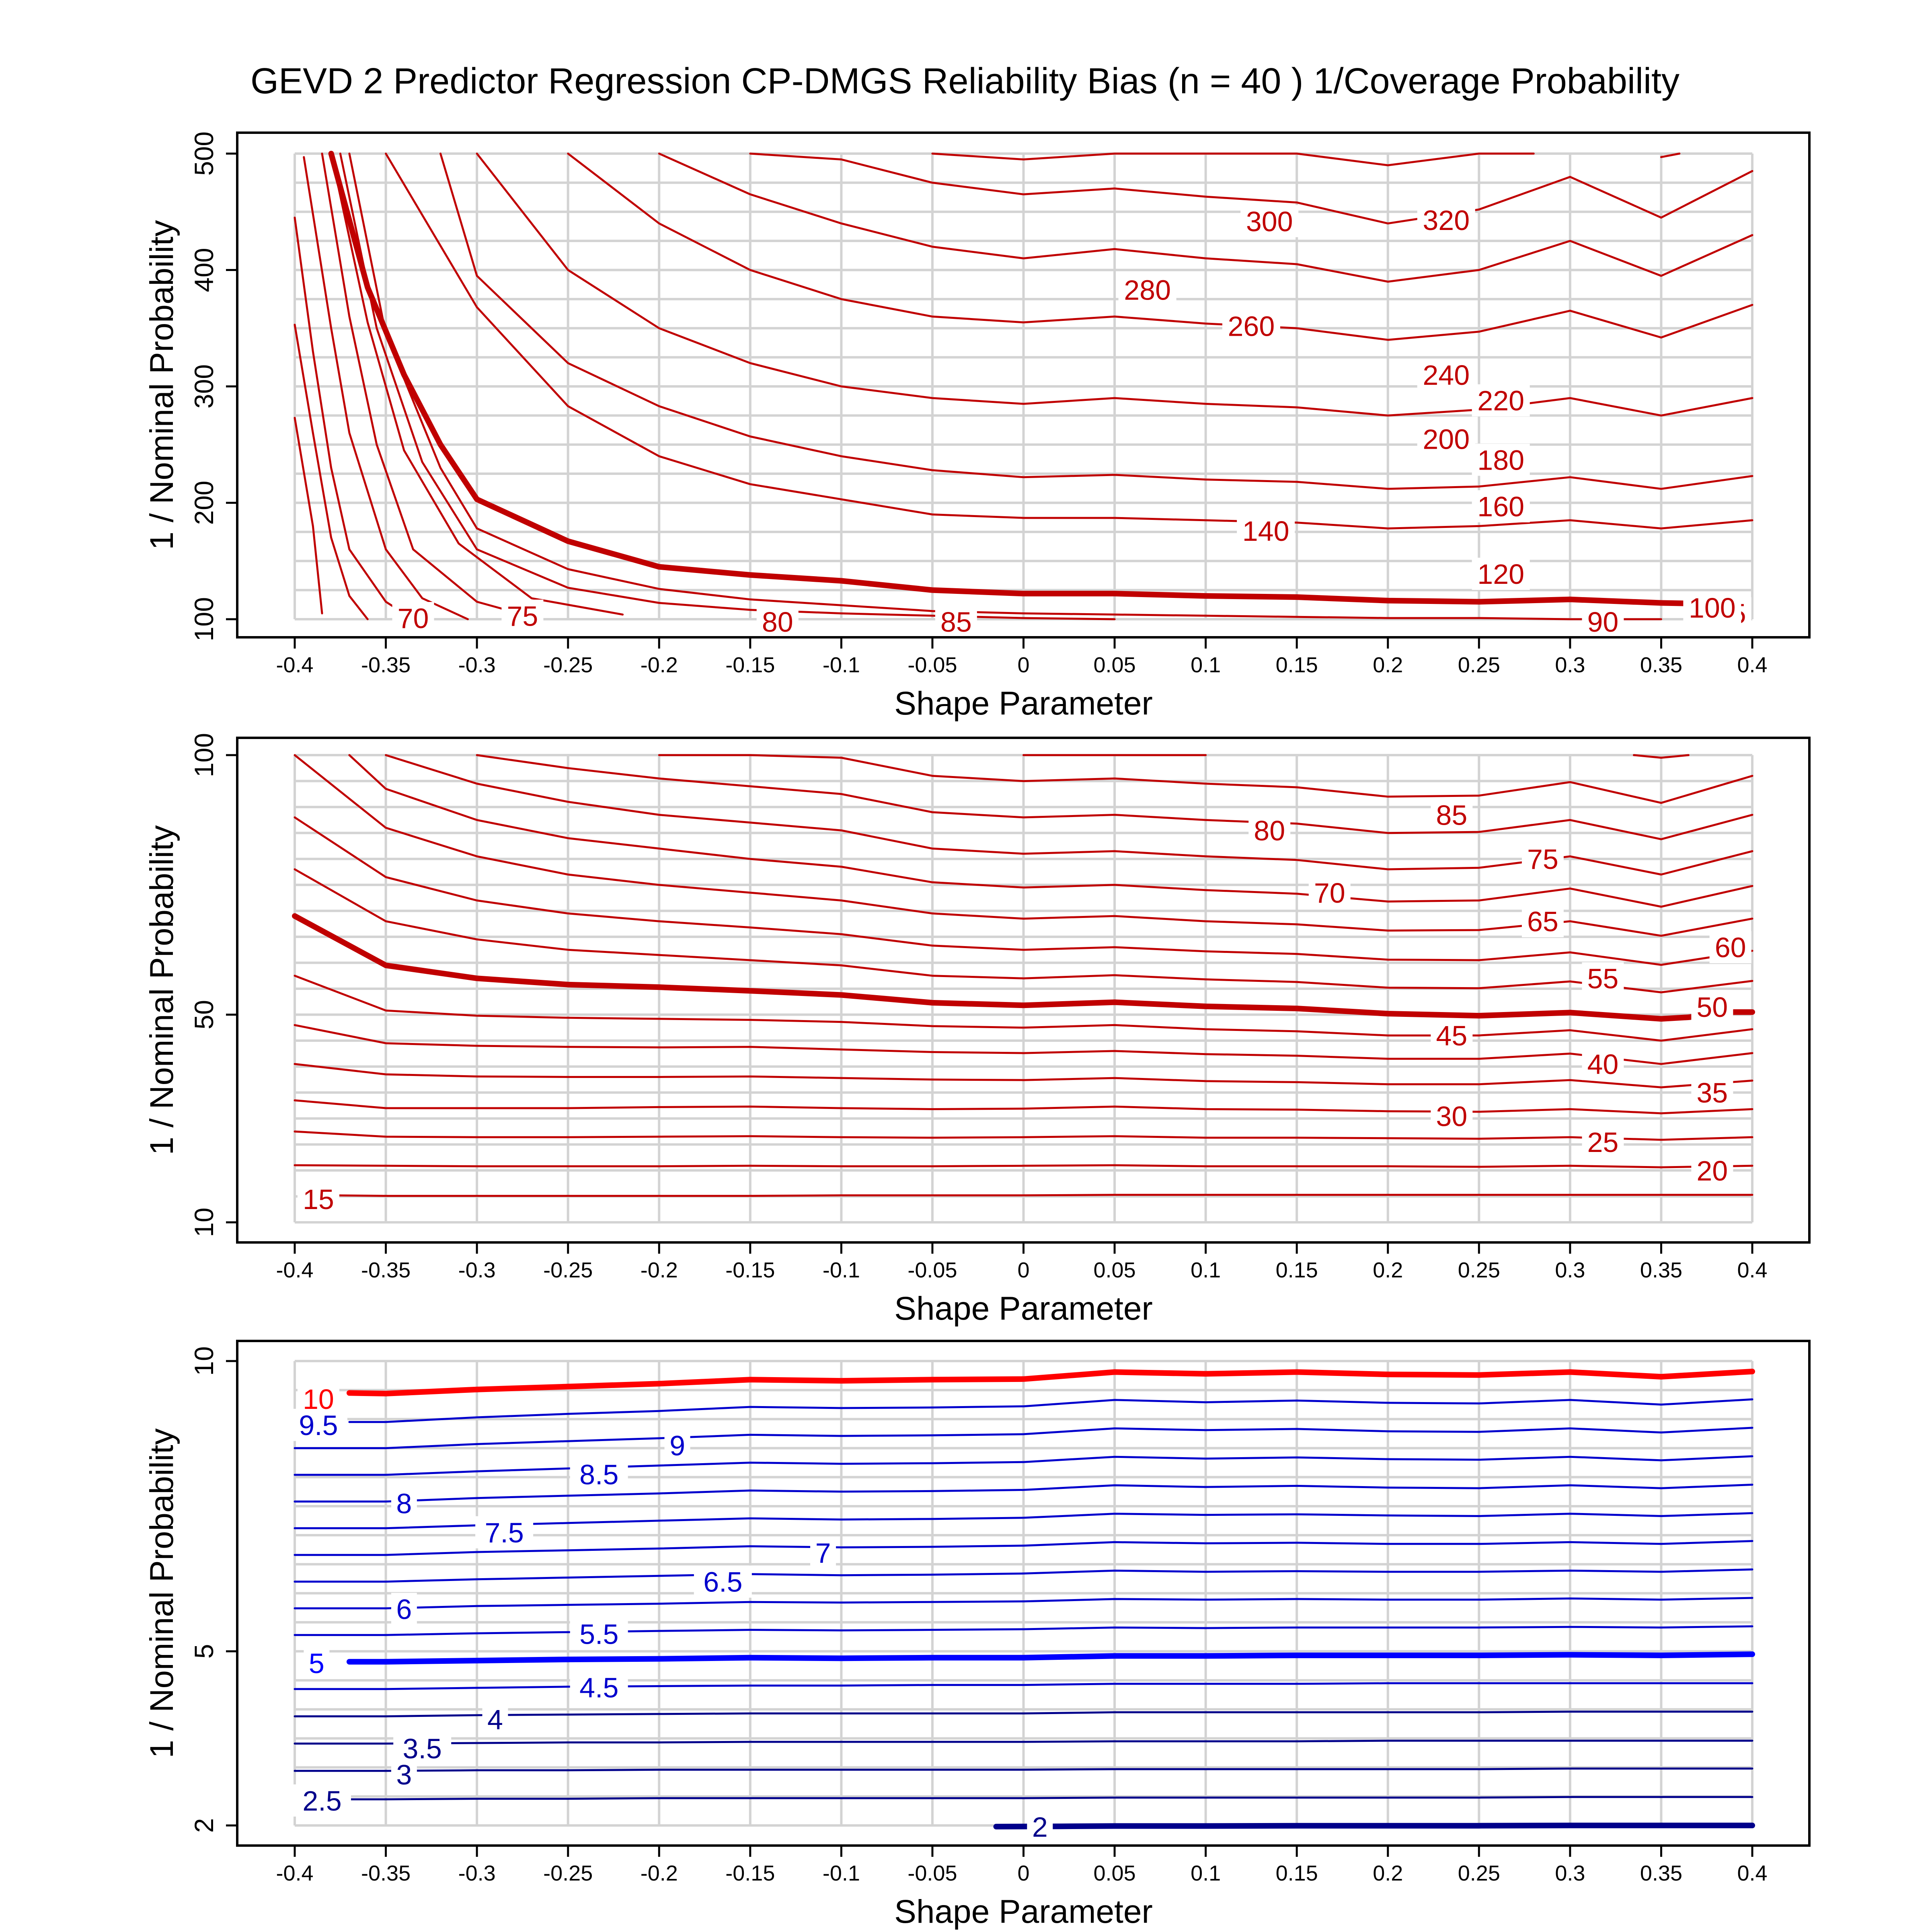 The height and width of the screenshot is (1932, 1930). I want to click on contour-label-middle-3: 30, so click(1451, 1116).